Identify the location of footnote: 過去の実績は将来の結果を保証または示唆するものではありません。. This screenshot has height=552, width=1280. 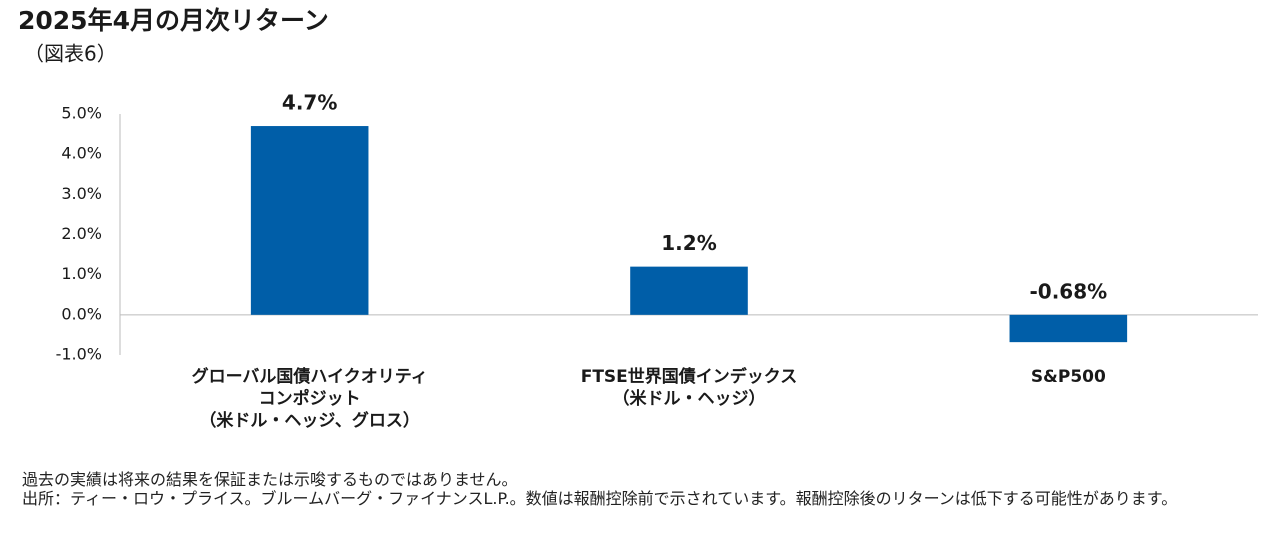
(270, 479).